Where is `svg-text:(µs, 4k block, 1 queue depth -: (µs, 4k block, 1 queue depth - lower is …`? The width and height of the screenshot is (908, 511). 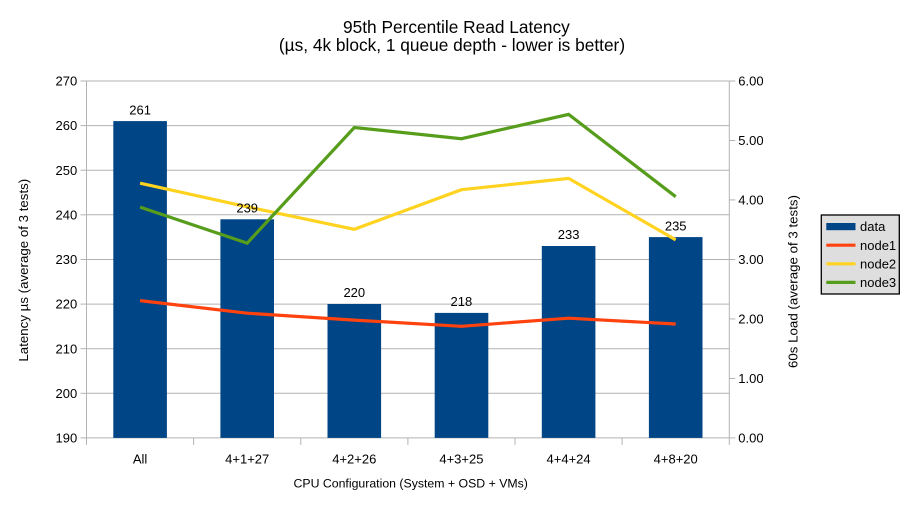 svg-text:(µs, 4k block, 1 queue depth -: (µs, 4k block, 1 queue depth - lower is … is located at coordinates (452, 45).